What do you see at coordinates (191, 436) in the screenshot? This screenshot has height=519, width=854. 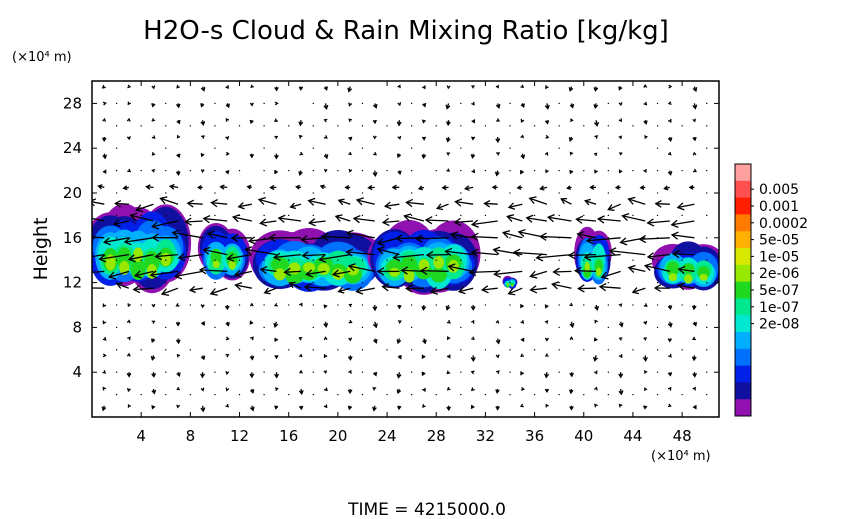 I see `x-tick-label: 8` at bounding box center [191, 436].